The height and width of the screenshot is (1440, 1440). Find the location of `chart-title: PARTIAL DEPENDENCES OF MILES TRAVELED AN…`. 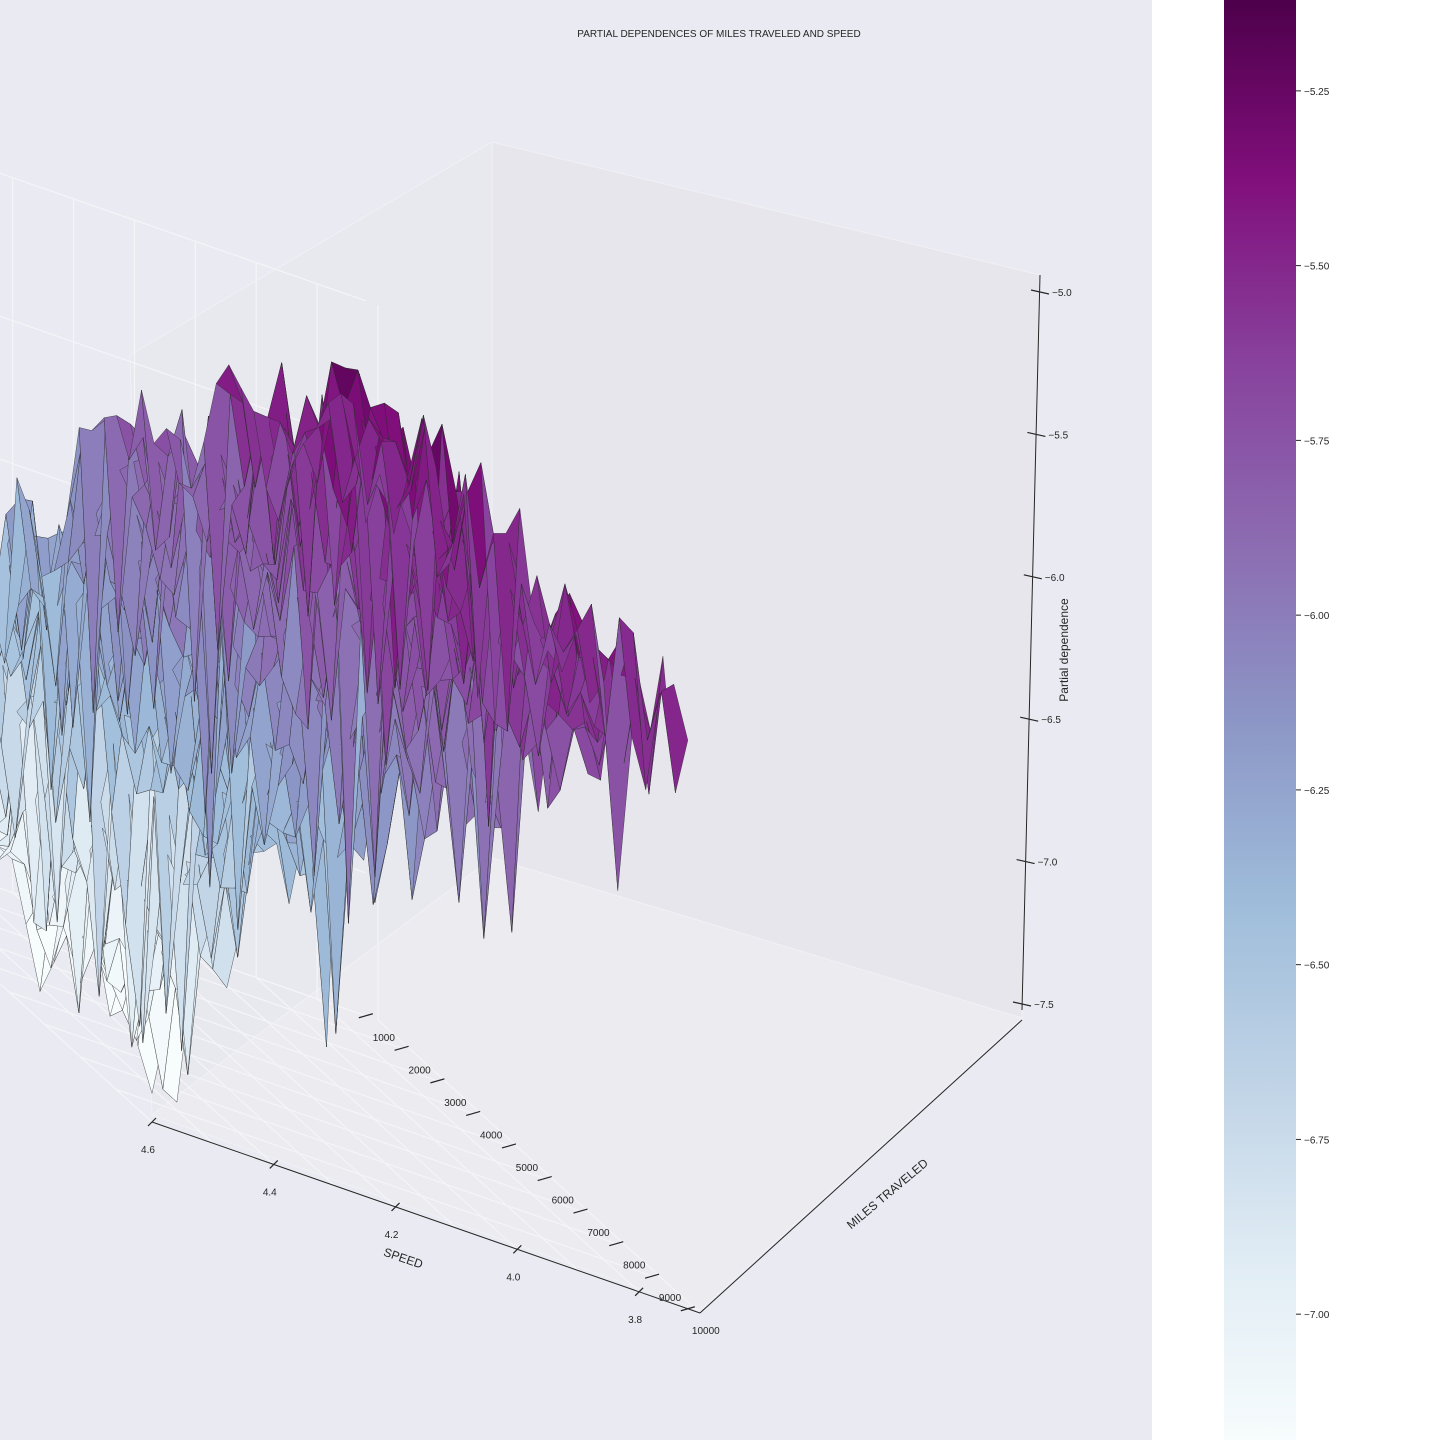

chart-title: PARTIAL DEPENDENCES OF MILES TRAVELED AN… is located at coordinates (718, 34).